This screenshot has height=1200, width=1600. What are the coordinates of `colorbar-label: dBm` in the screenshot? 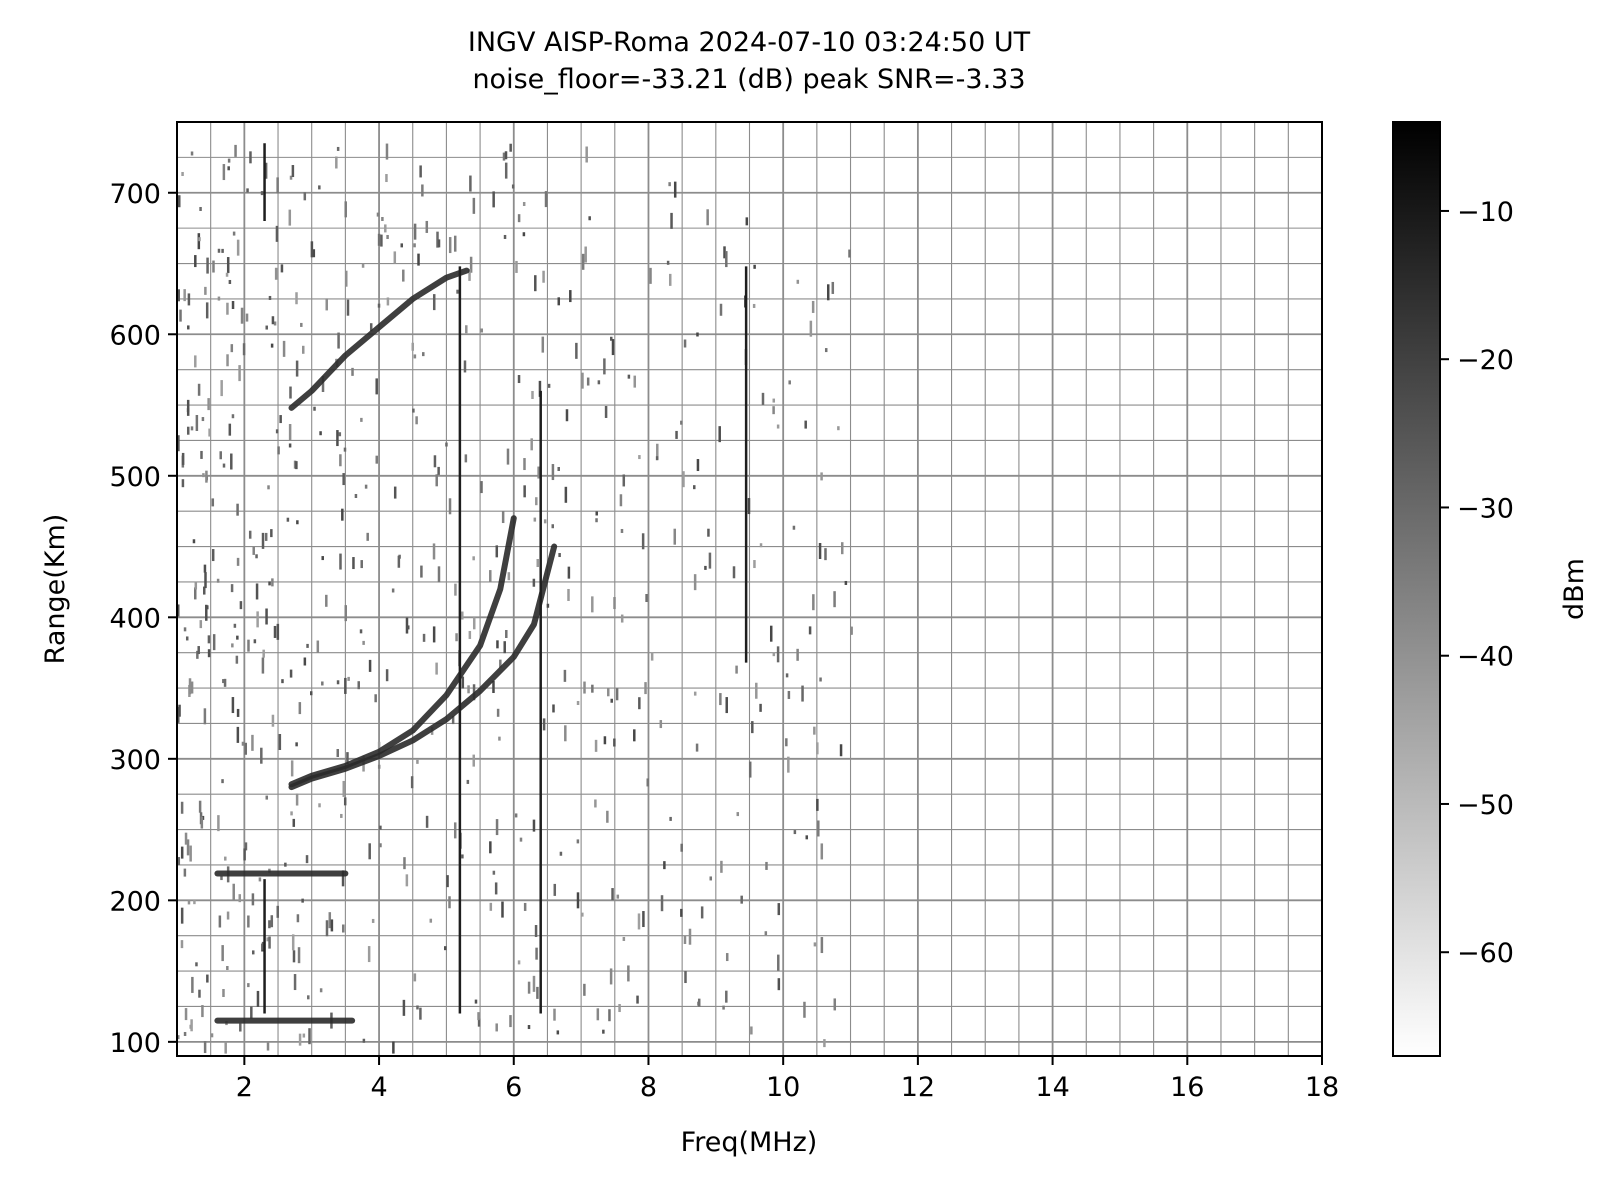 It's located at (1574, 589).